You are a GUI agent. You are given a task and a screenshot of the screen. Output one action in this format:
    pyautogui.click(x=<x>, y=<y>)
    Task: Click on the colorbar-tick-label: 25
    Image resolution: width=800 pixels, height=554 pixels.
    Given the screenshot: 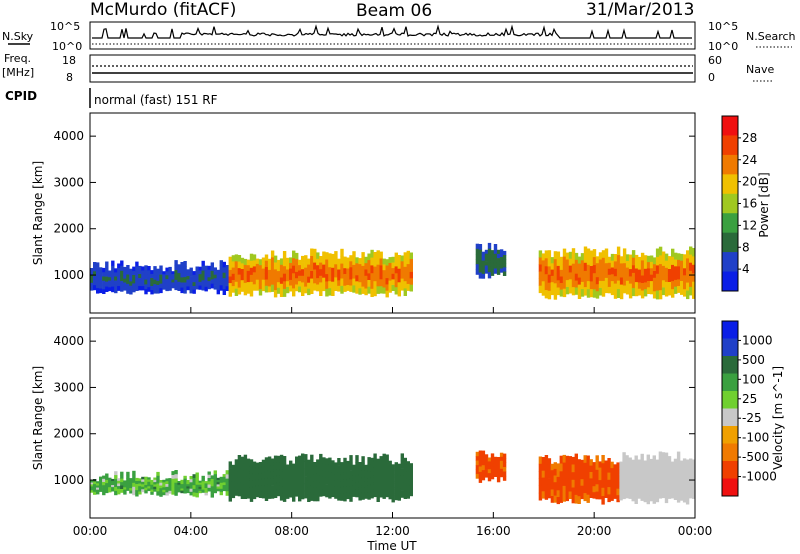 What is the action you would take?
    pyautogui.click(x=749, y=399)
    